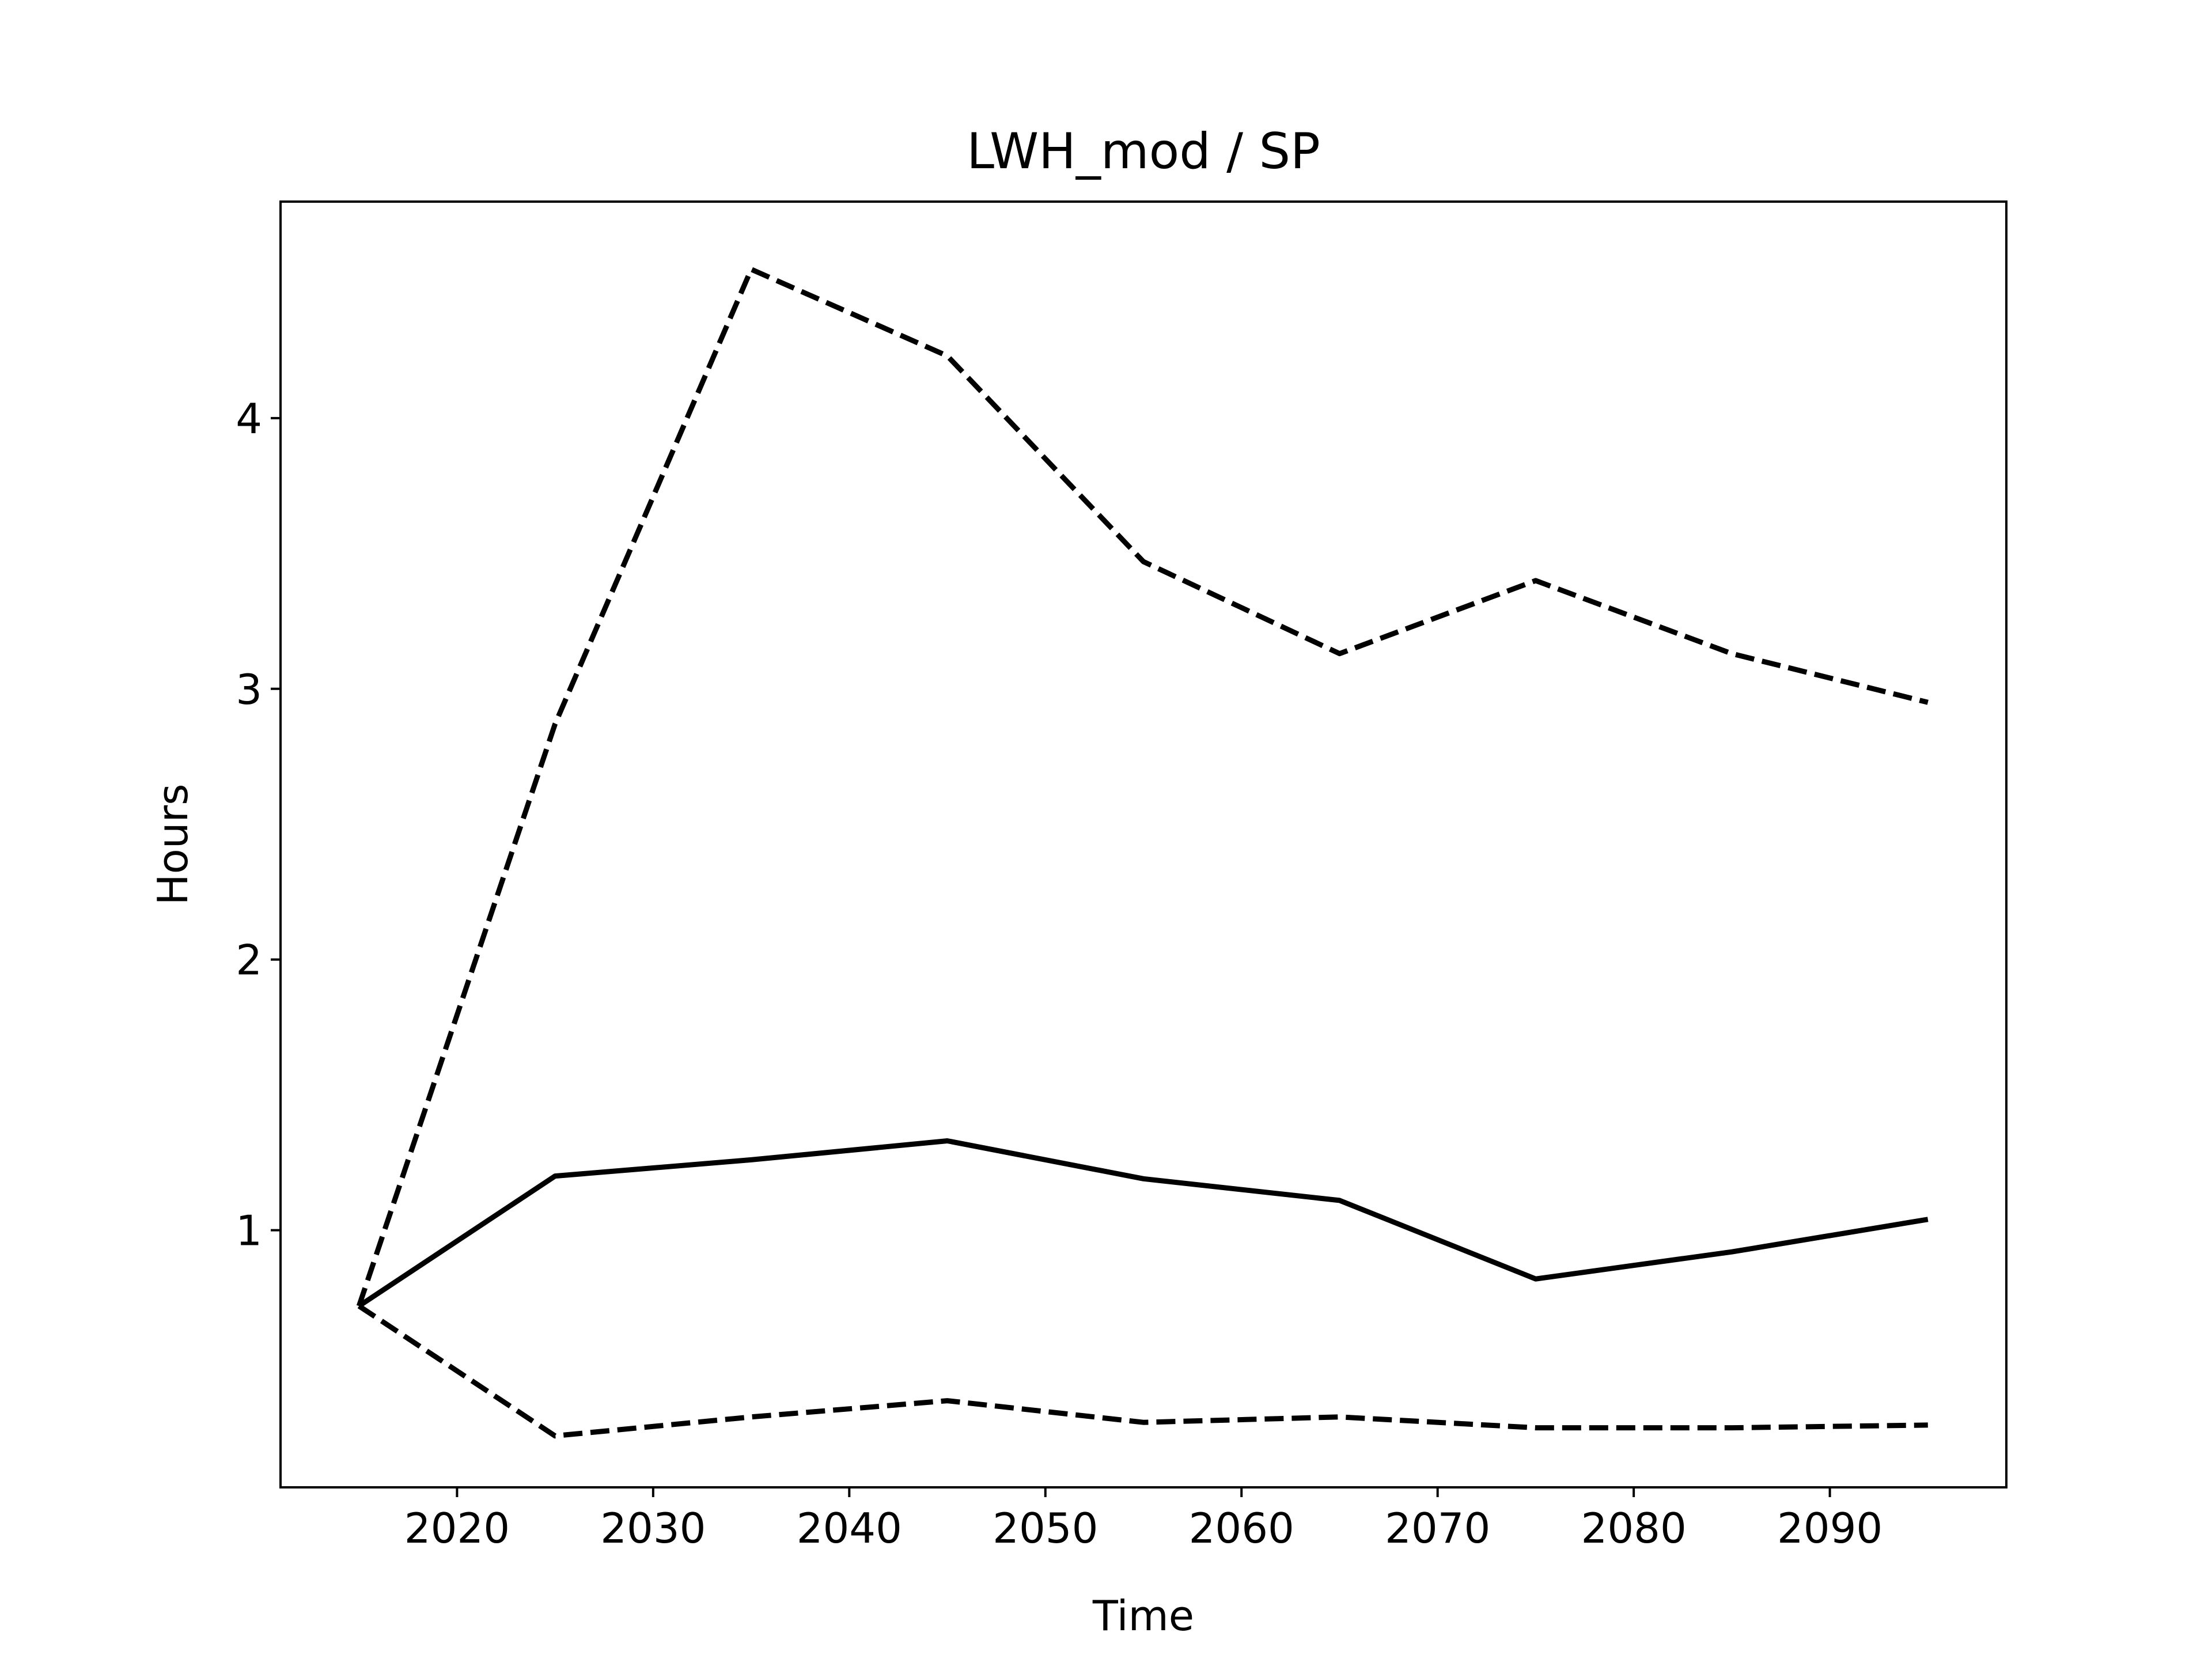 Image resolution: width=2212 pixels, height=1659 pixels. I want to click on series-line-1-solid, so click(1143, 1223).